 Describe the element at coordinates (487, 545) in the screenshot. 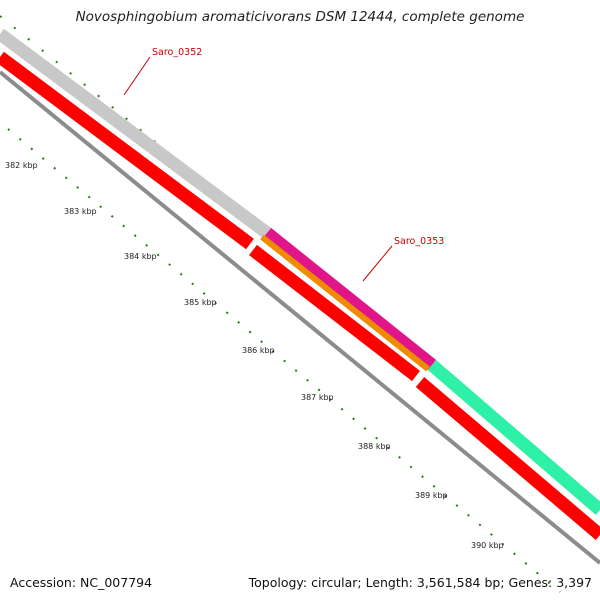

I see `kbp-label: 390 kbp` at that location.